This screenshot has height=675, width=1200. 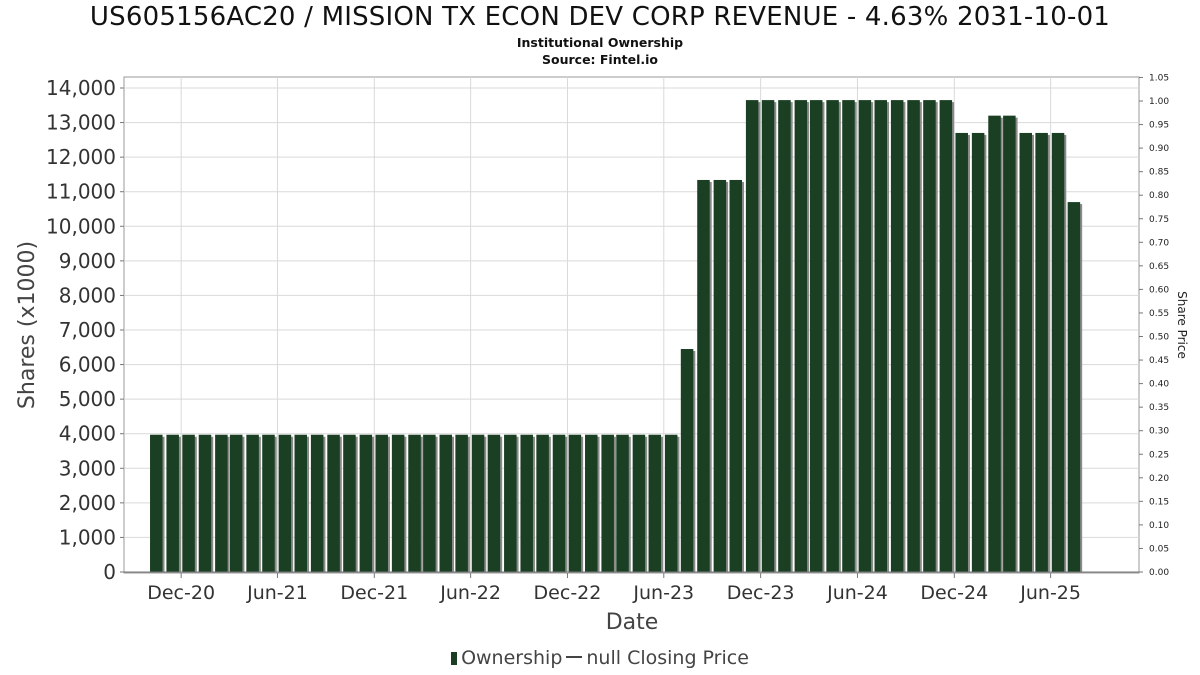 I want to click on x-tick-label: Dec-22, so click(x=568, y=593).